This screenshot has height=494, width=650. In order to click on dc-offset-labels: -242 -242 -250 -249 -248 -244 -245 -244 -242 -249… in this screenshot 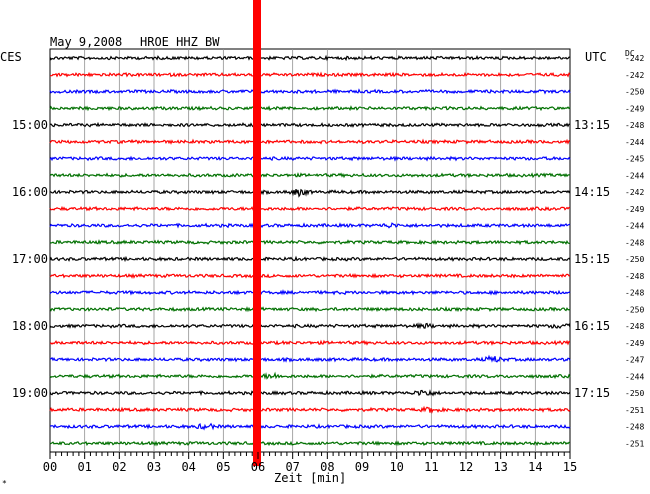, I will do `click(634, 251)`.